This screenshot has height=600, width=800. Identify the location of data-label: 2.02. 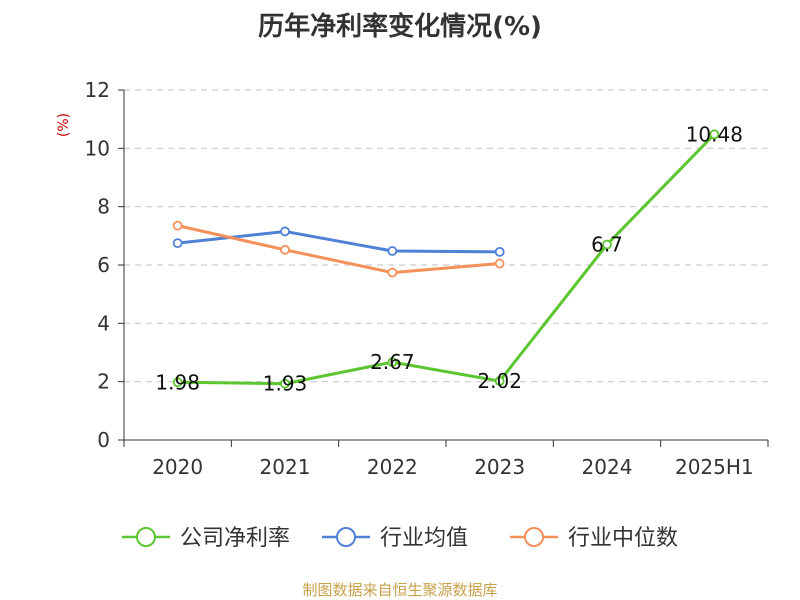
(499, 381).